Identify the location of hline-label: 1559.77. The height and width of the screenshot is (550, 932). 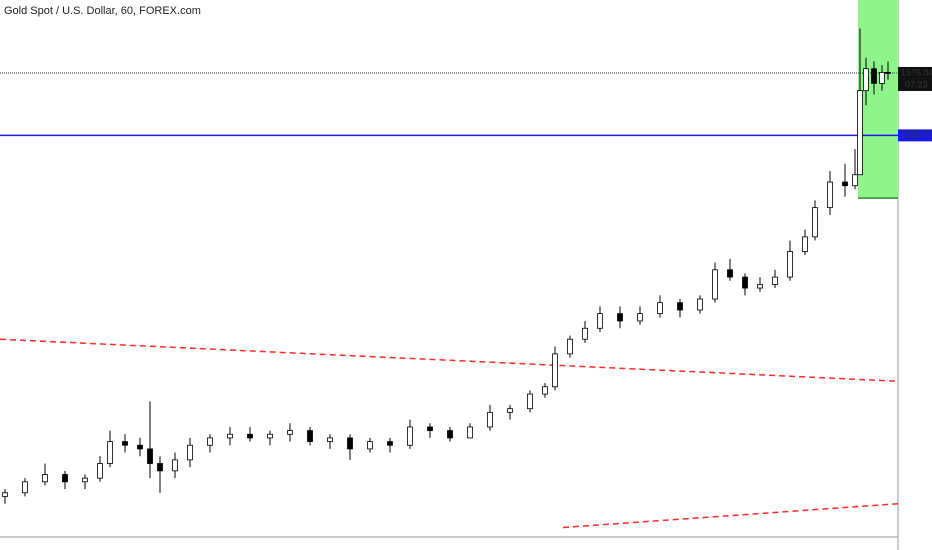
(916, 135).